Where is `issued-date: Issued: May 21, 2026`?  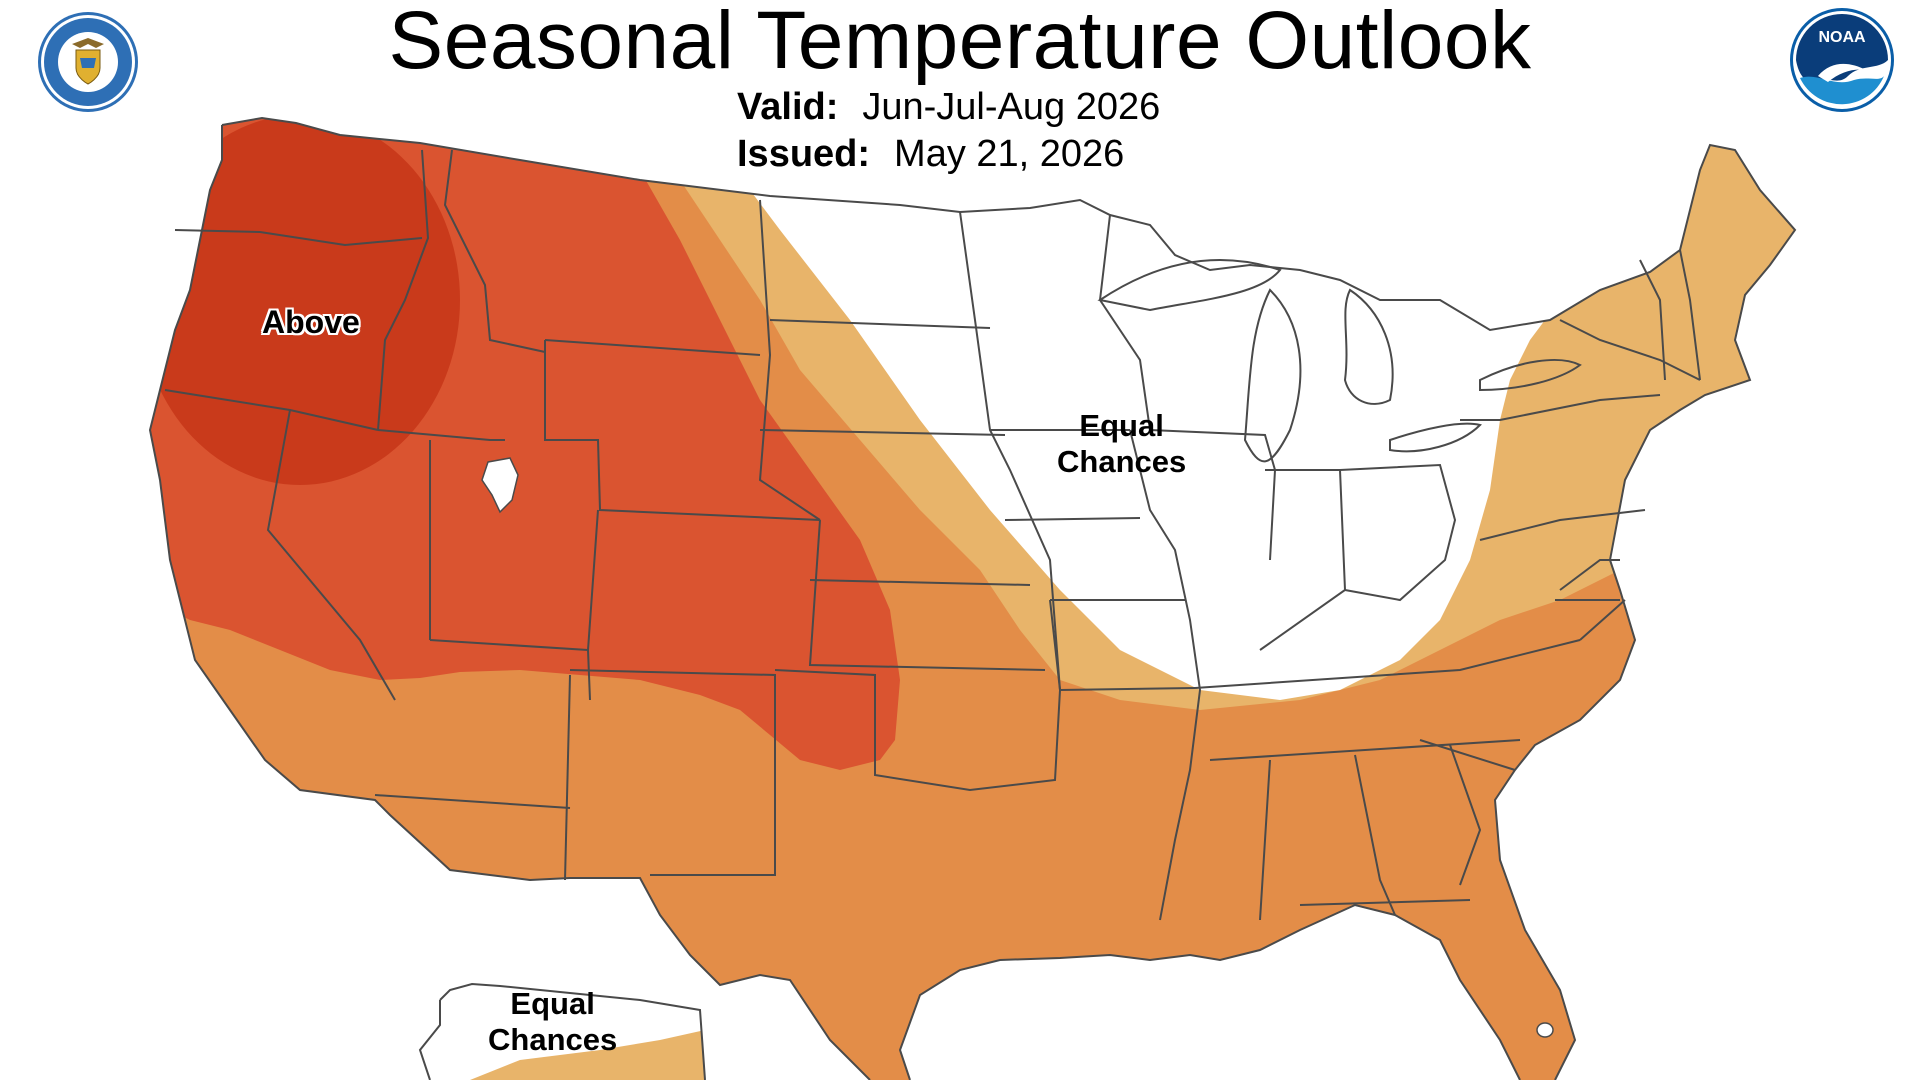 issued-date: Issued: May 21, 2026 is located at coordinates (930, 154).